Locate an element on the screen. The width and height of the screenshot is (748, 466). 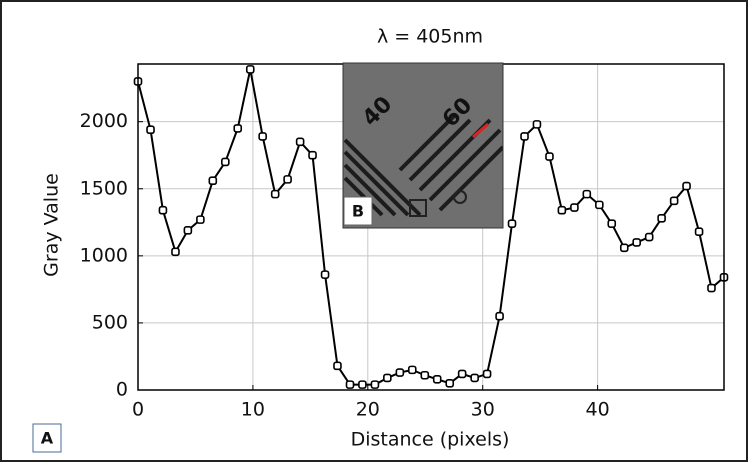
panel-label-box is located at coordinates (47, 438).